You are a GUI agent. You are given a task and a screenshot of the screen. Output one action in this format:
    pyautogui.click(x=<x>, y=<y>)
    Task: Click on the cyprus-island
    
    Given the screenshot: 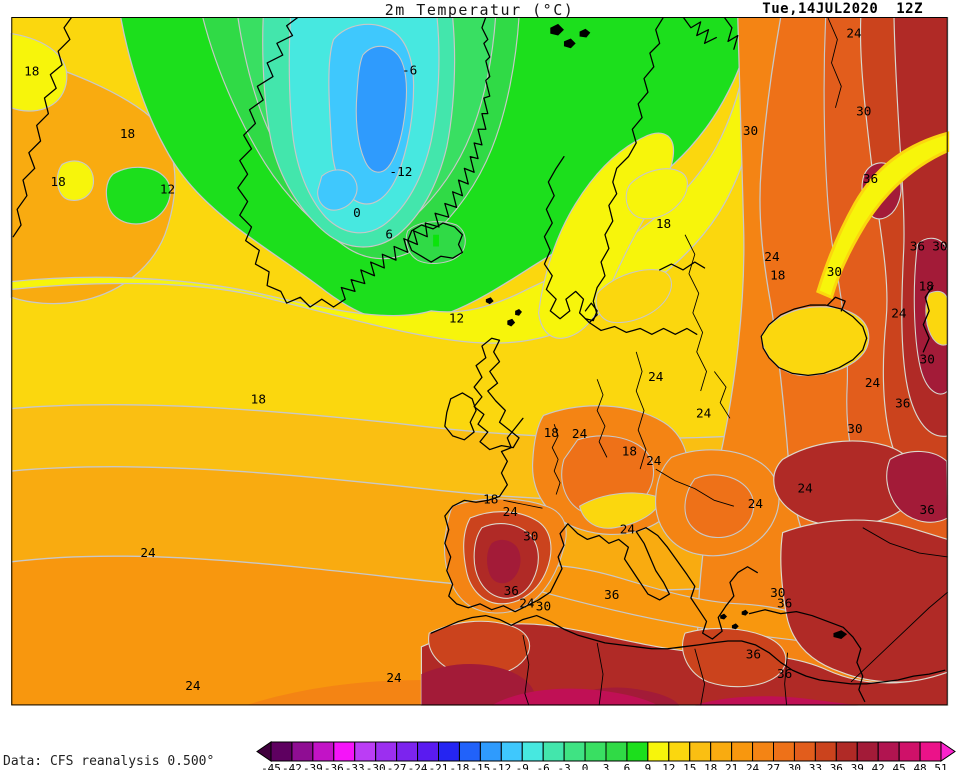 What is the action you would take?
    pyautogui.click(x=840, y=635)
    